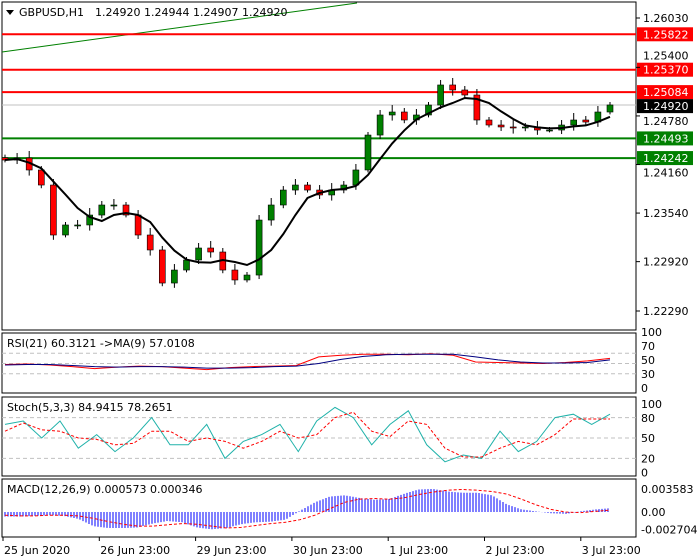 This screenshot has width=700, height=560. I want to click on price-tick-label: 1.25400, so click(666, 55).